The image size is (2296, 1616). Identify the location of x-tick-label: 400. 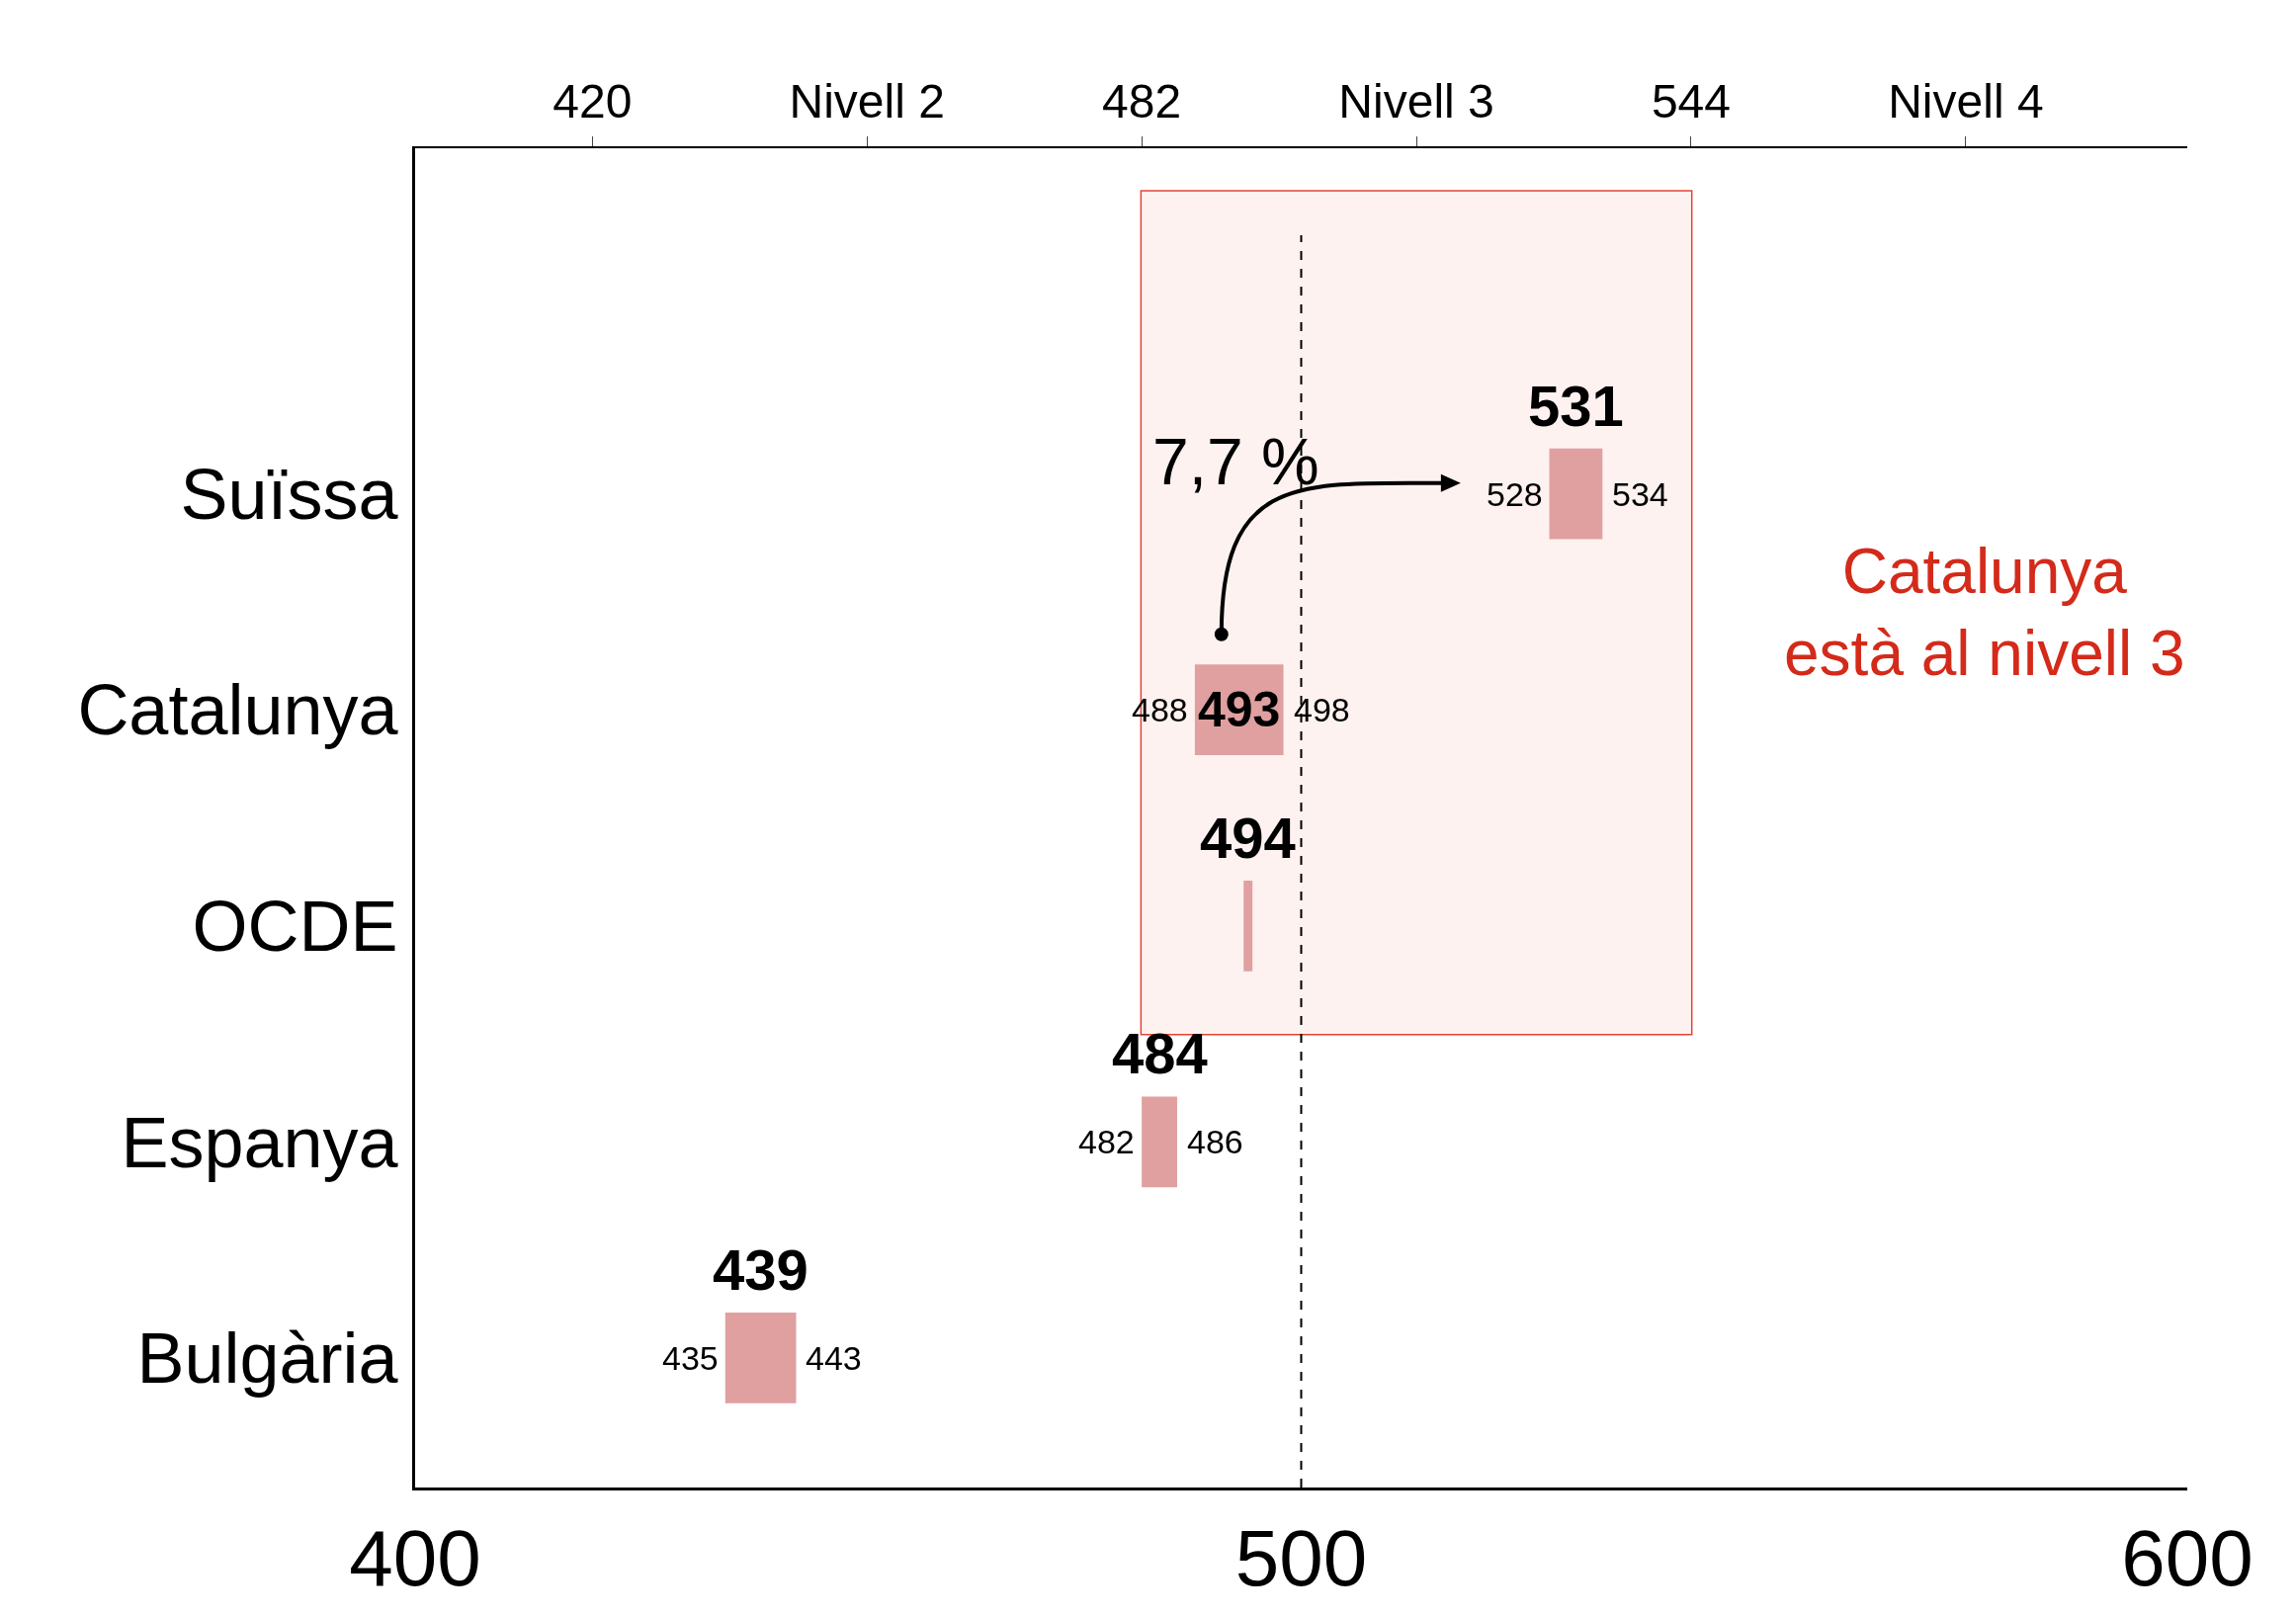
(415, 1558).